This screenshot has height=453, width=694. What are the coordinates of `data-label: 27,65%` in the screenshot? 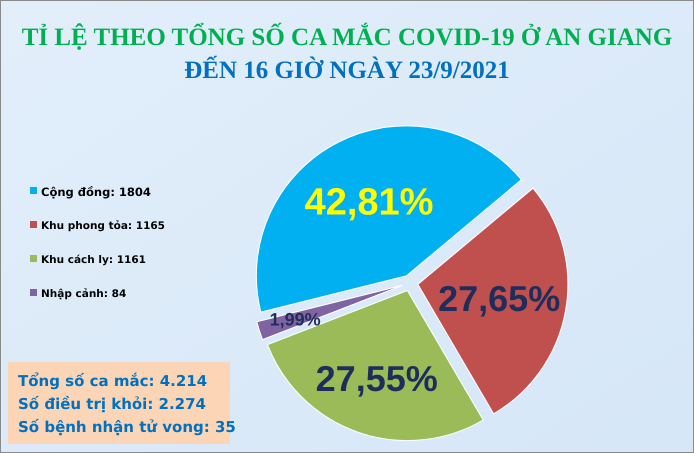 It's located at (499, 299).